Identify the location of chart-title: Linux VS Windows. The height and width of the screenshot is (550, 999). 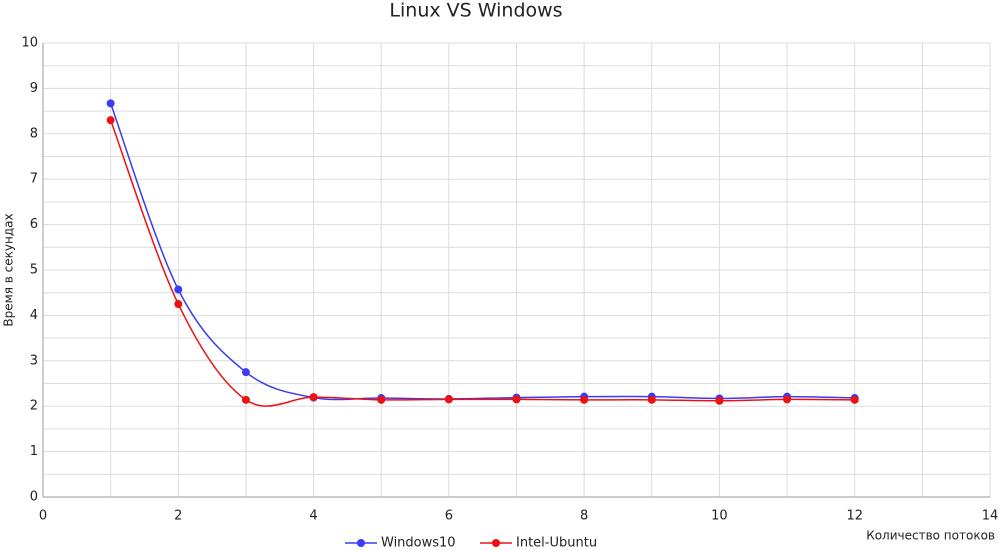
(475, 11).